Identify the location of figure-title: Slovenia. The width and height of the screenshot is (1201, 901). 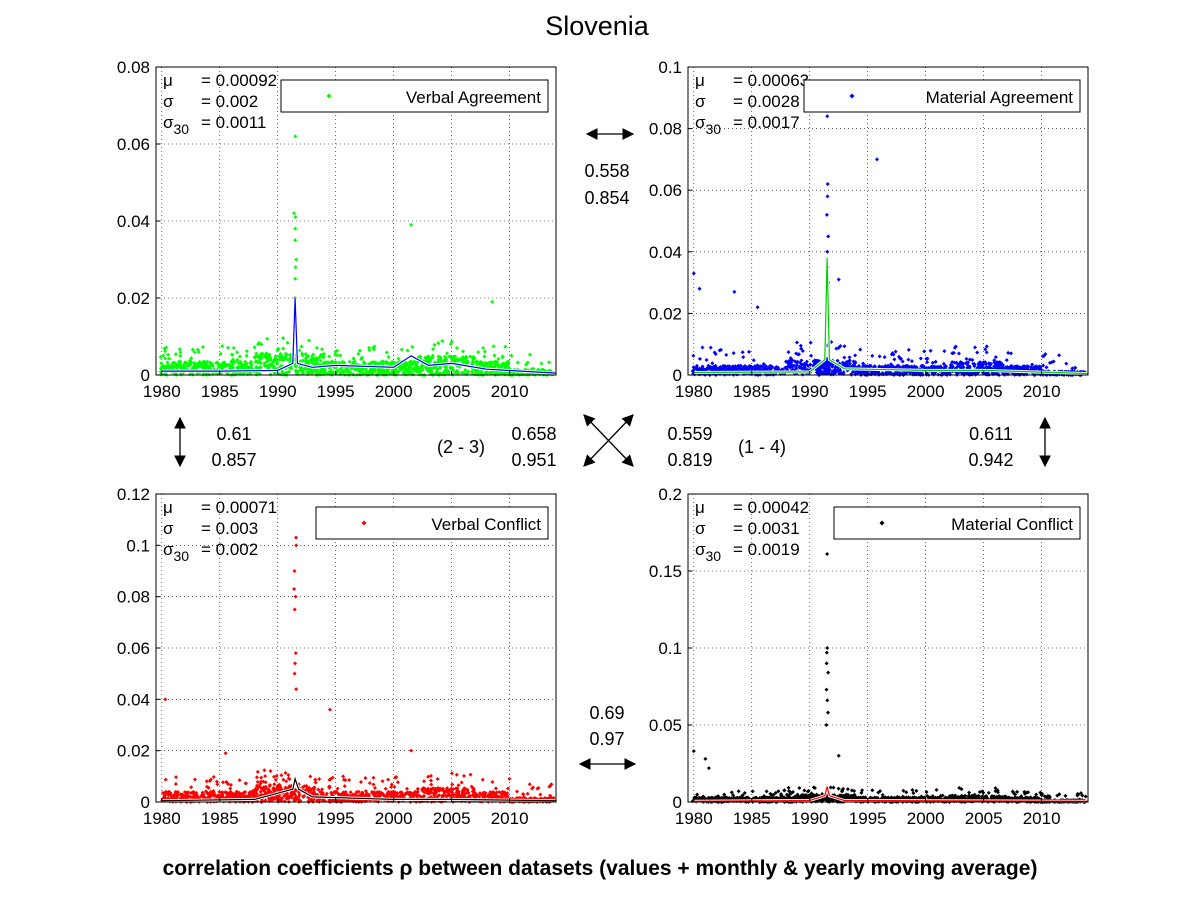
(597, 26).